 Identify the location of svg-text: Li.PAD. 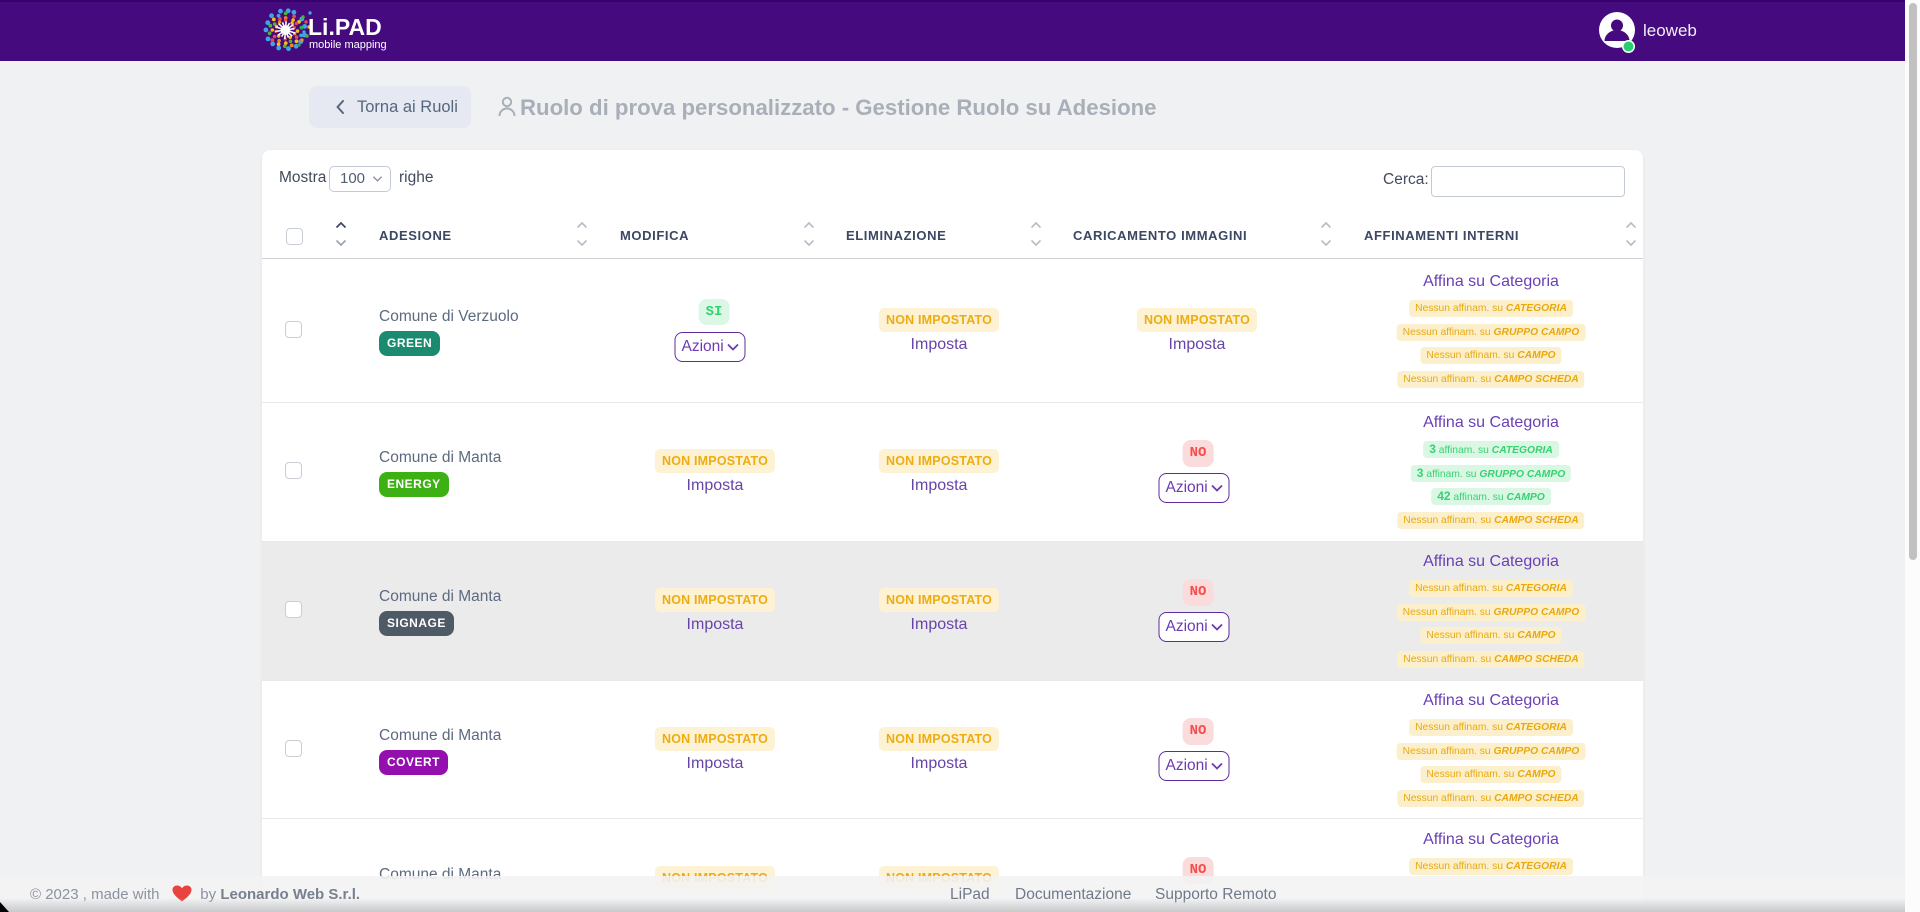
(345, 27).